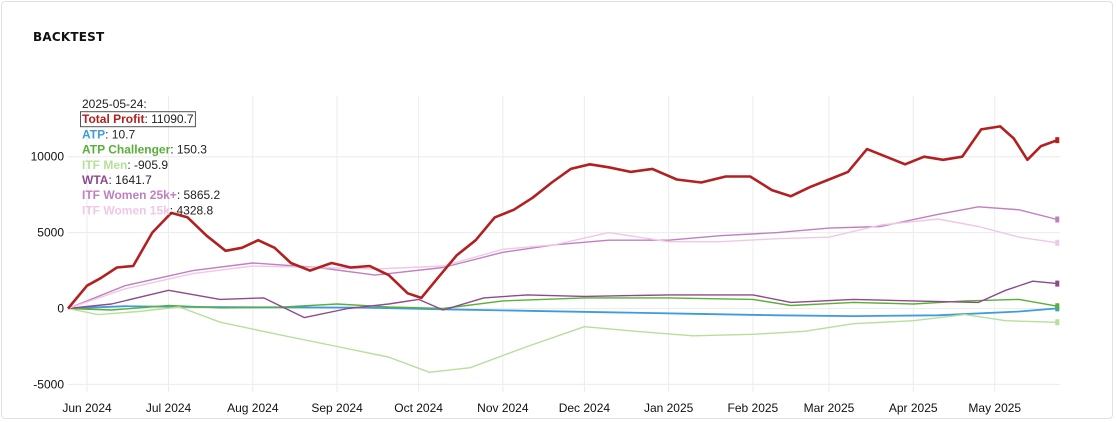  What do you see at coordinates (337, 408) in the screenshot?
I see `x-tick-label: Sep 2024` at bounding box center [337, 408].